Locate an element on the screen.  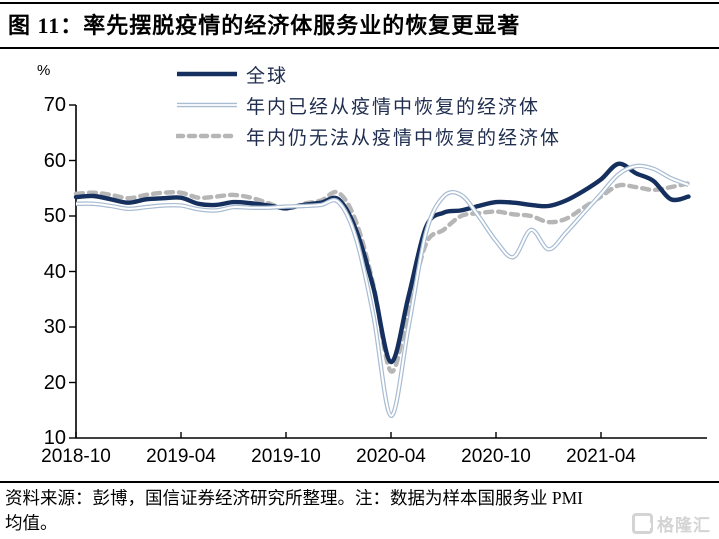
title-divider-rule is located at coordinates (359, 48).